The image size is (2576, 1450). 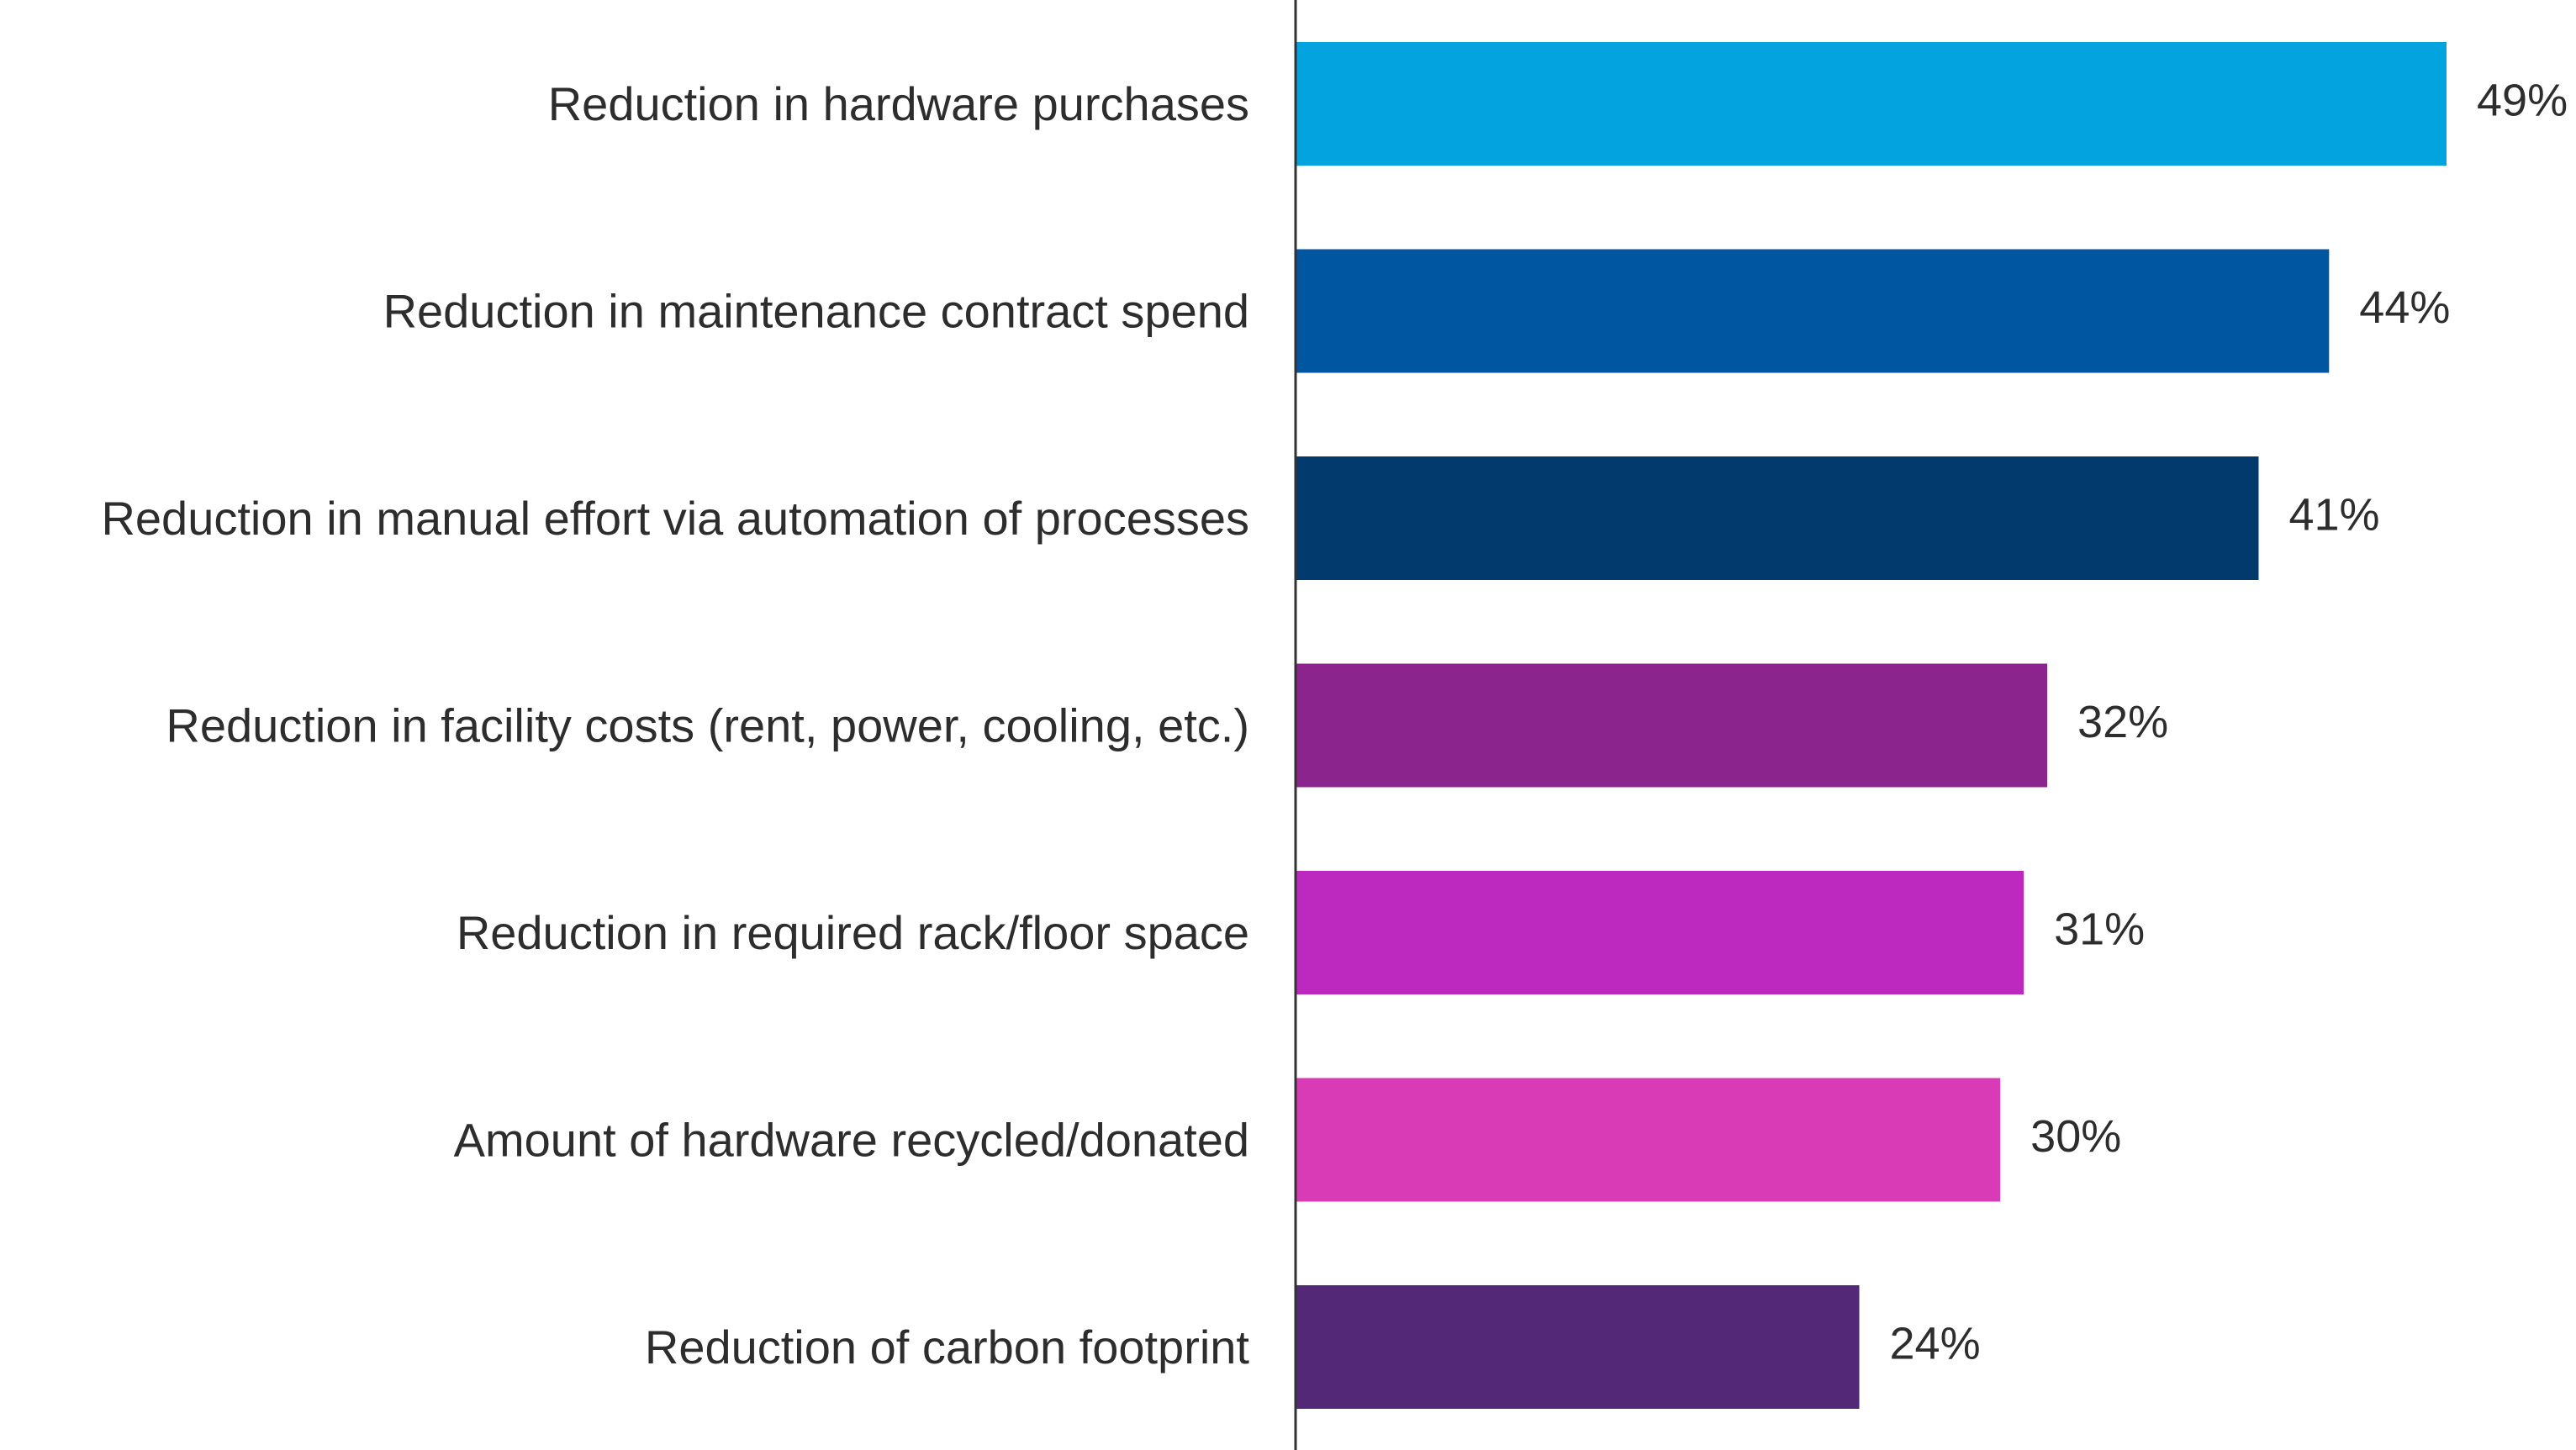 I want to click on value-label: 31%, so click(x=2100, y=929).